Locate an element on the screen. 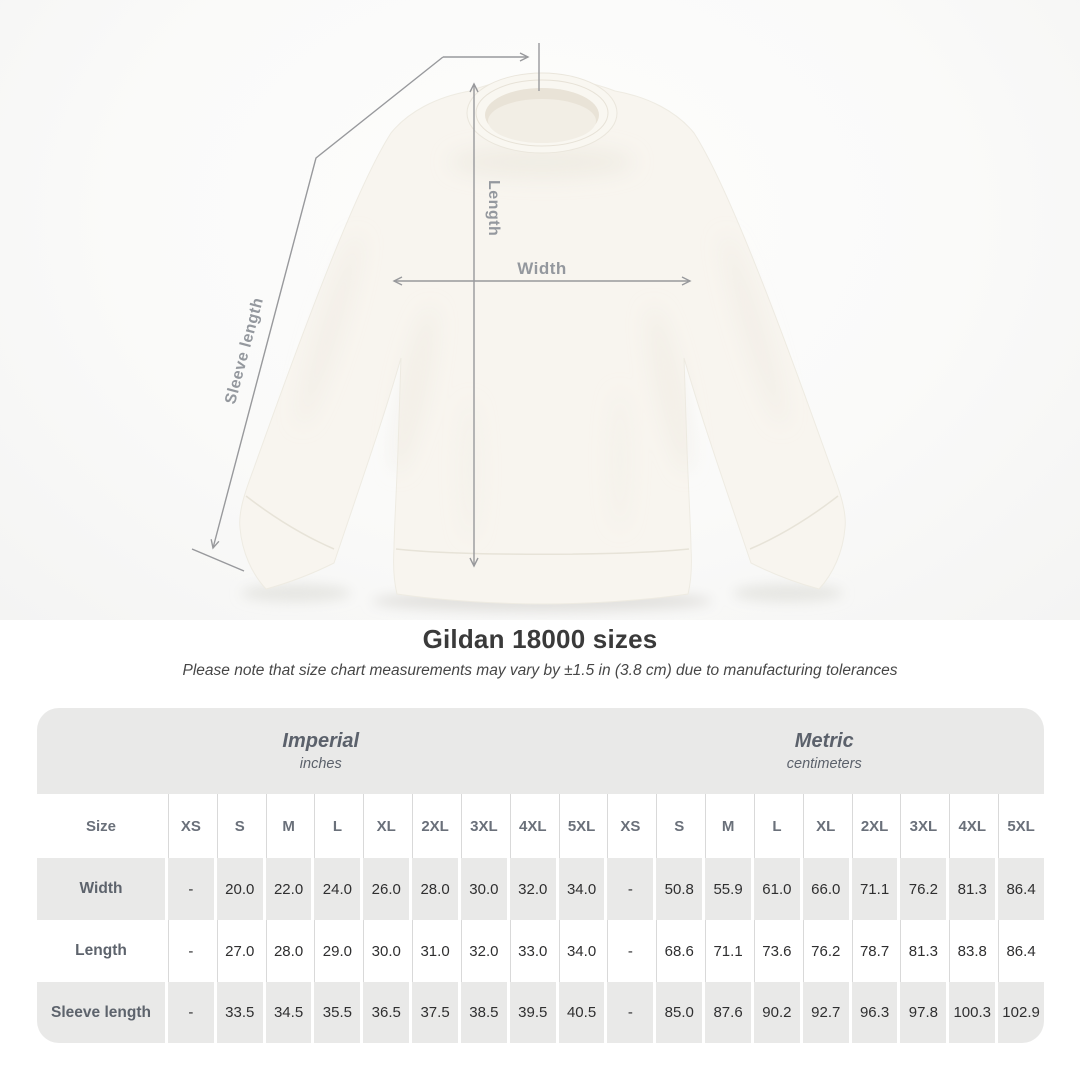 This screenshot has height=1080, width=1080. table-cell: 34.5 is located at coordinates (287, 1012).